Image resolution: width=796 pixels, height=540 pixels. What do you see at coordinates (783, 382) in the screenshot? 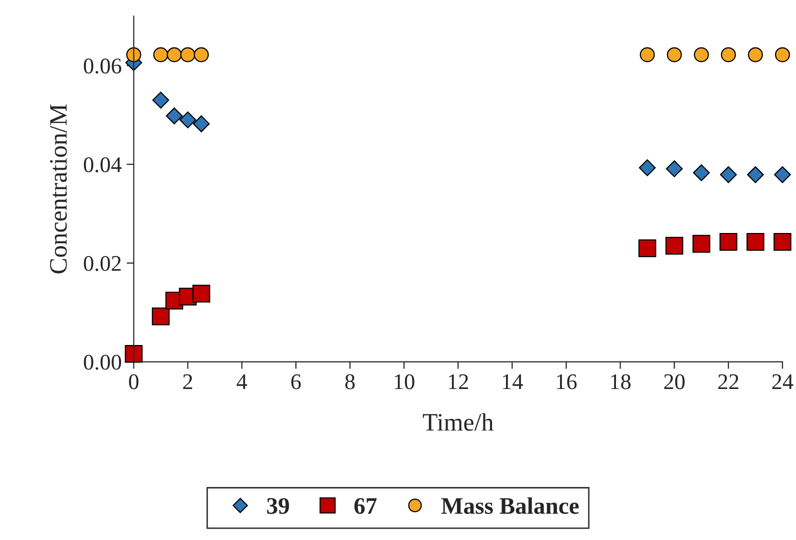
I see `x-tick-label: 24` at bounding box center [783, 382].